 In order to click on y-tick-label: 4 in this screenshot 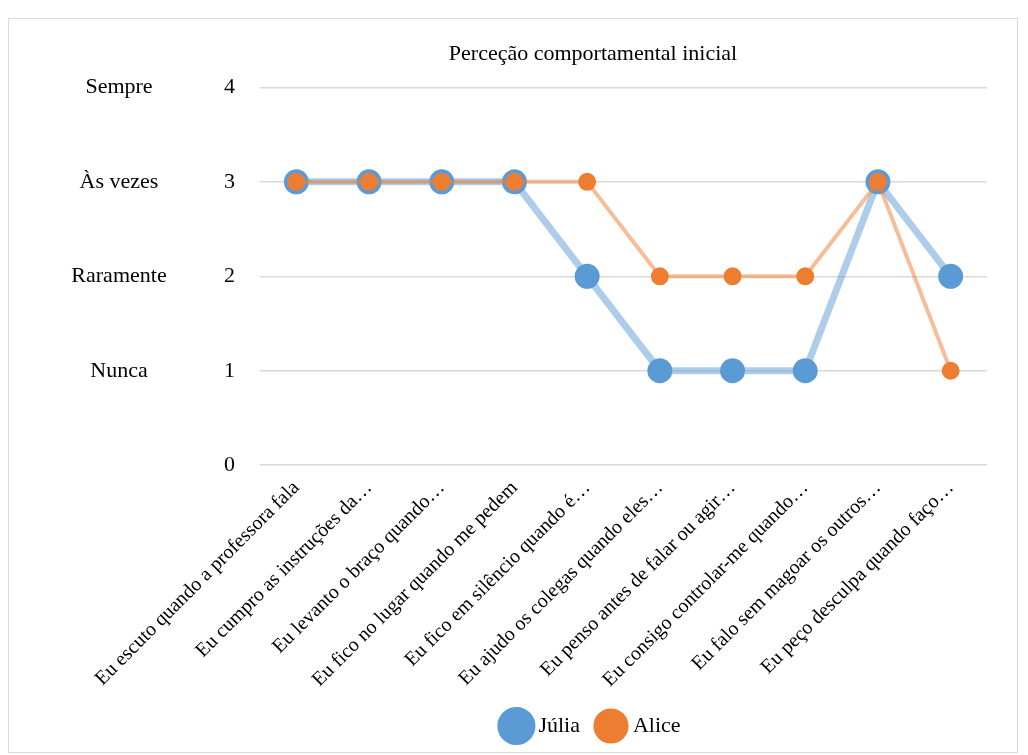, I will do `click(229, 86)`.